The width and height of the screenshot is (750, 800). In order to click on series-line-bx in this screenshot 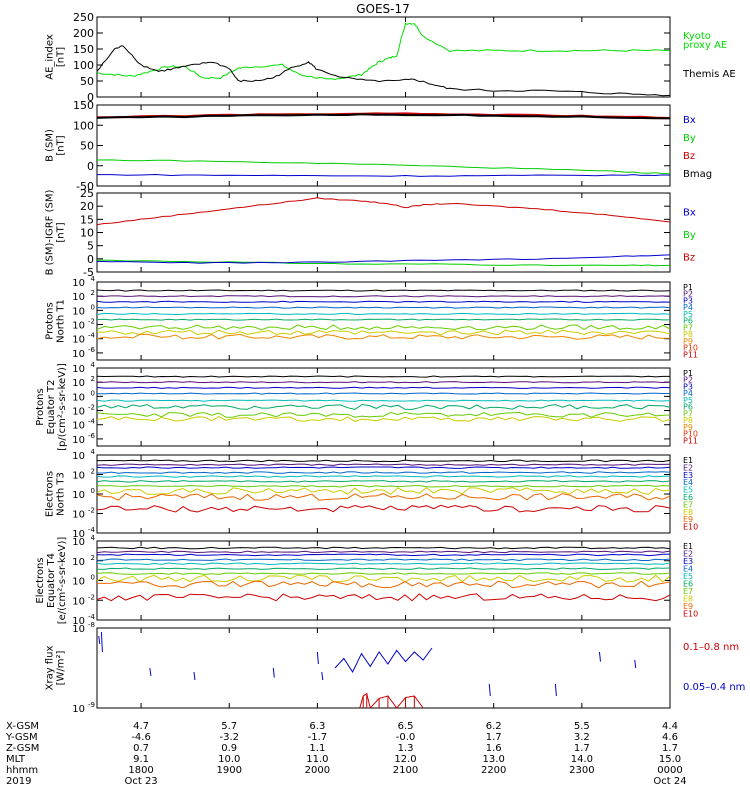, I will do `click(383, 175)`.